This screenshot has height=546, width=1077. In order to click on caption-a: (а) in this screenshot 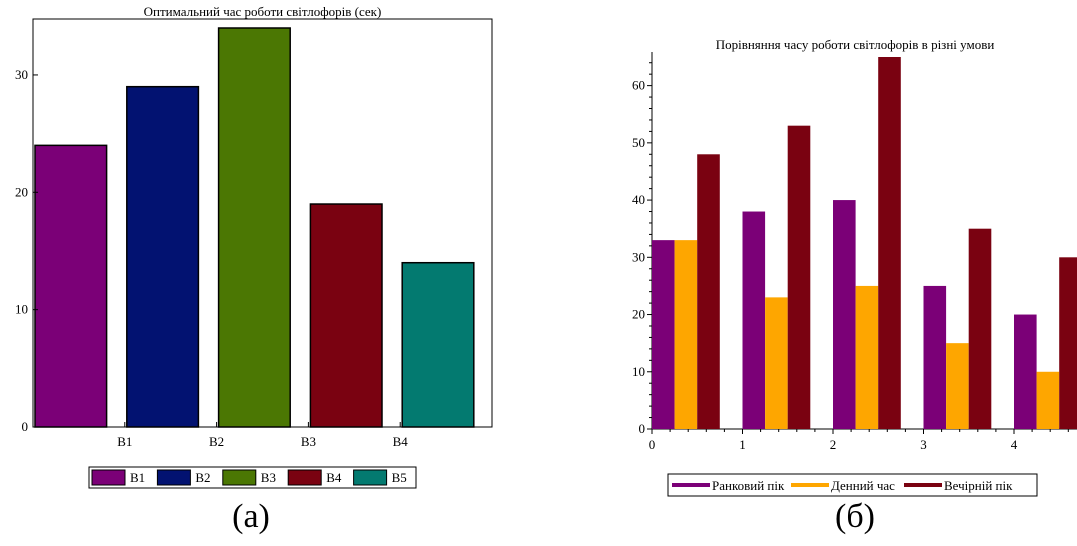, I will do `click(251, 516)`.